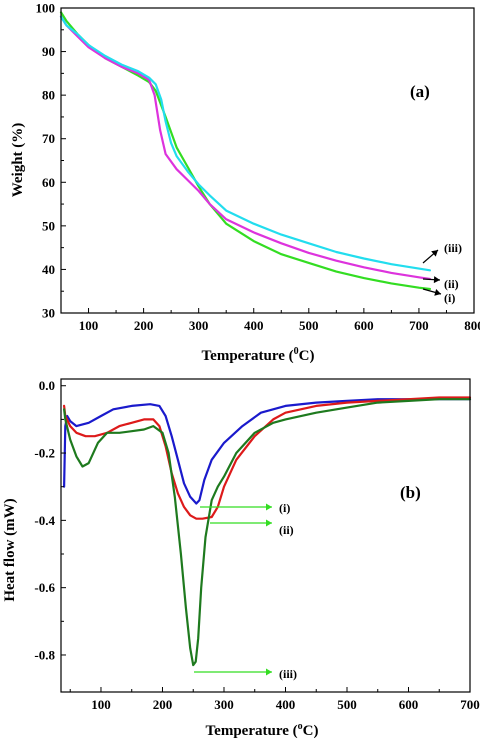 The image size is (480, 742). Describe the element at coordinates (47, 385) in the screenshot. I see `y-tick-label: 0.0` at that location.